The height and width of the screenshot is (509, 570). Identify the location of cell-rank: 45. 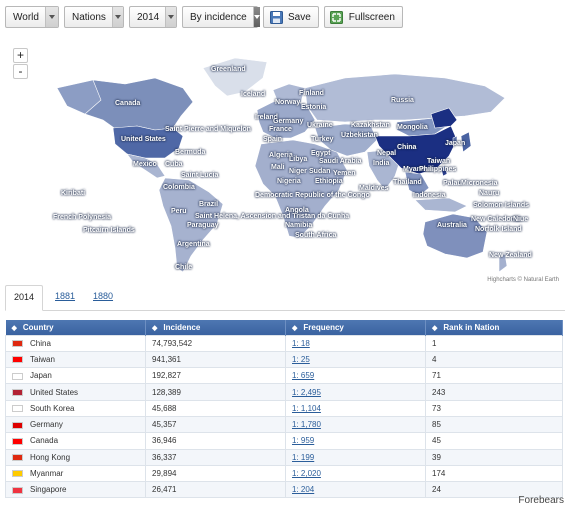
(494, 441).